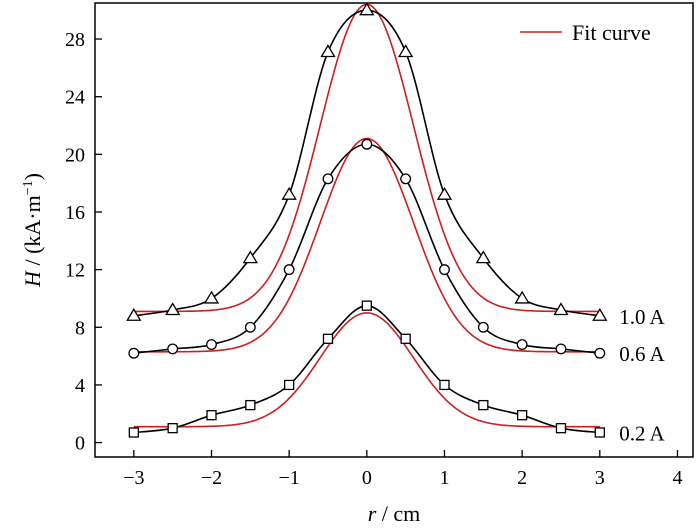 This screenshot has width=700, height=530. I want to click on series-label: 0.6 A, so click(642, 354).